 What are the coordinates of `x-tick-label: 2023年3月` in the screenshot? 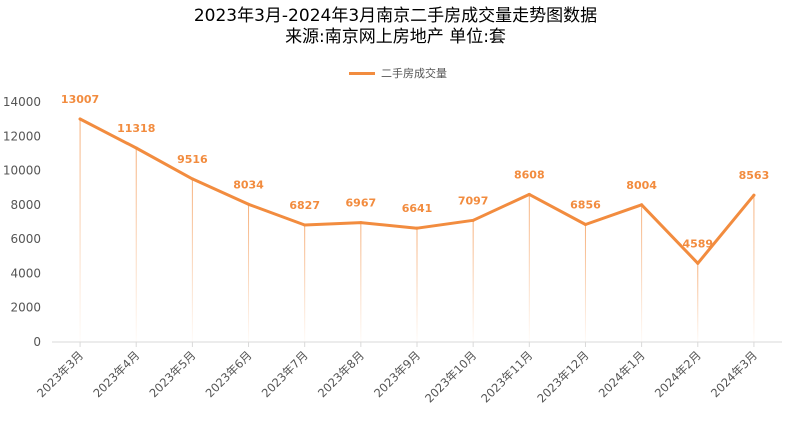 It's located at (60, 374).